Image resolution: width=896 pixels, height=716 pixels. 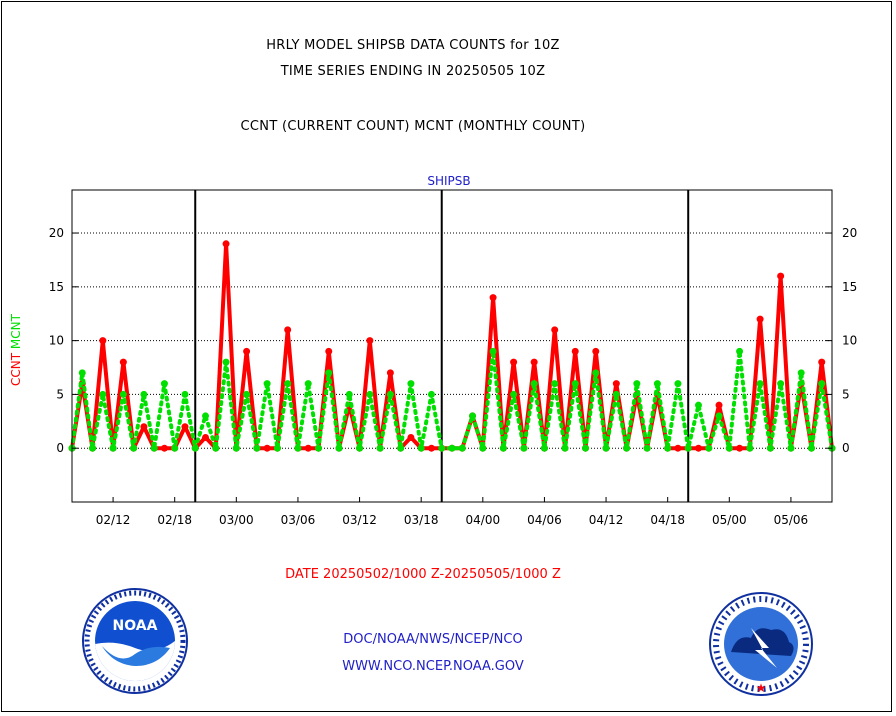 What do you see at coordinates (60, 448) in the screenshot?
I see `y-tick-label-left: 0` at bounding box center [60, 448].